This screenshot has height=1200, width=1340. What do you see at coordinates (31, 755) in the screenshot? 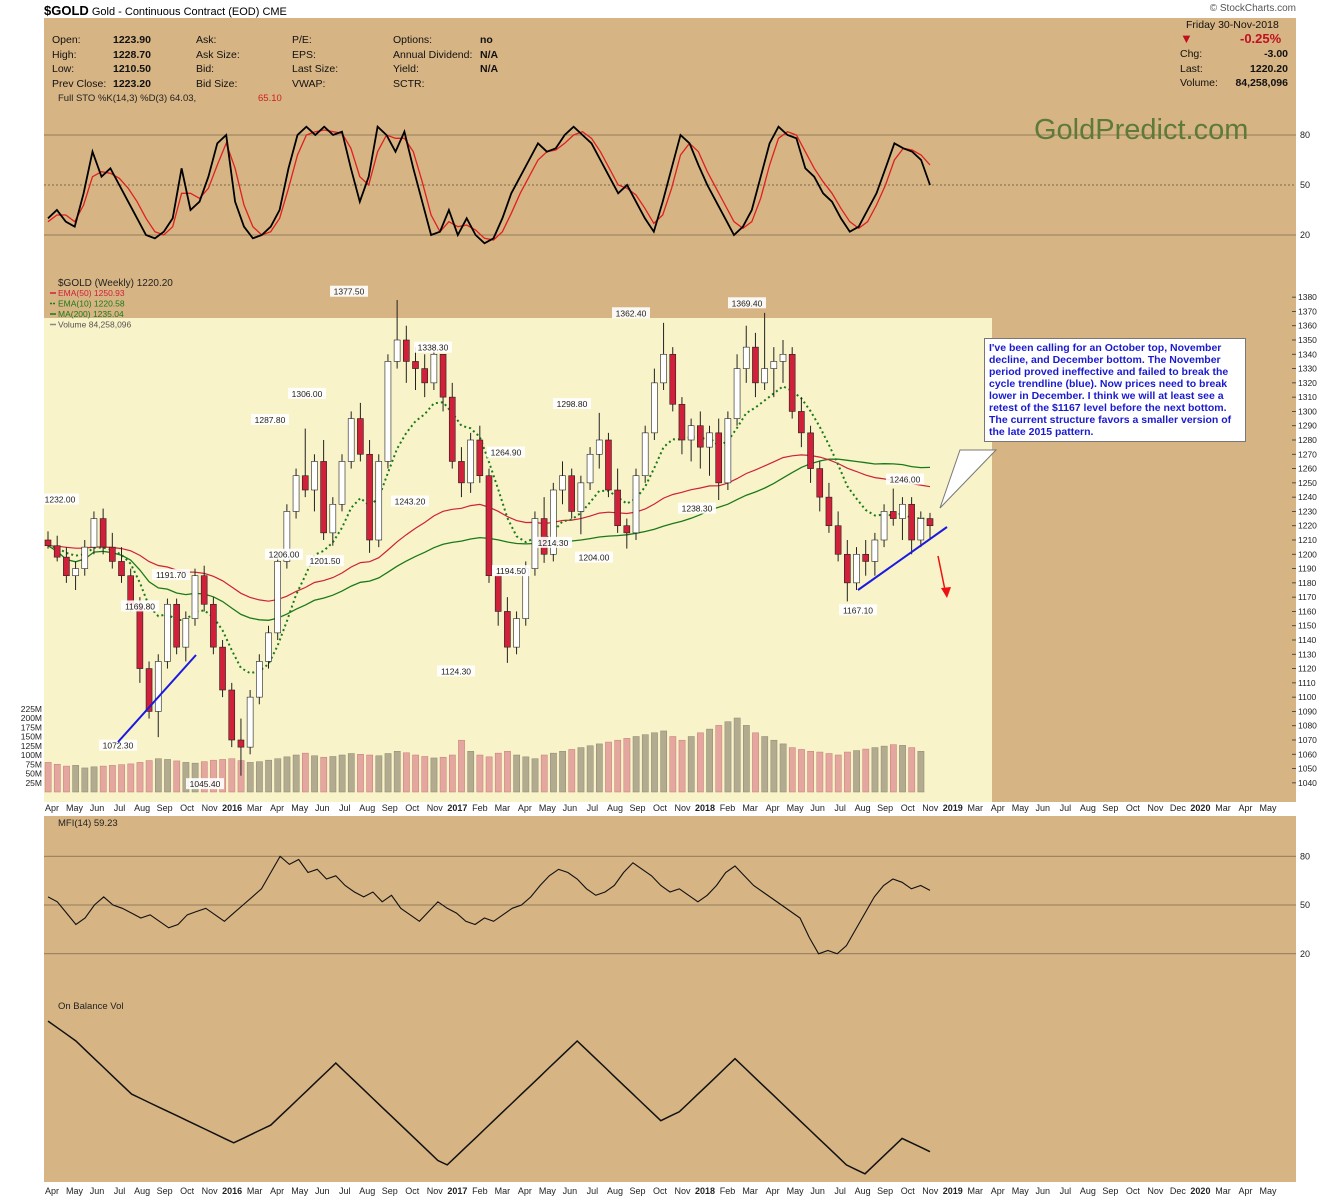
I see `volume-tick-label: 100M` at bounding box center [31, 755].